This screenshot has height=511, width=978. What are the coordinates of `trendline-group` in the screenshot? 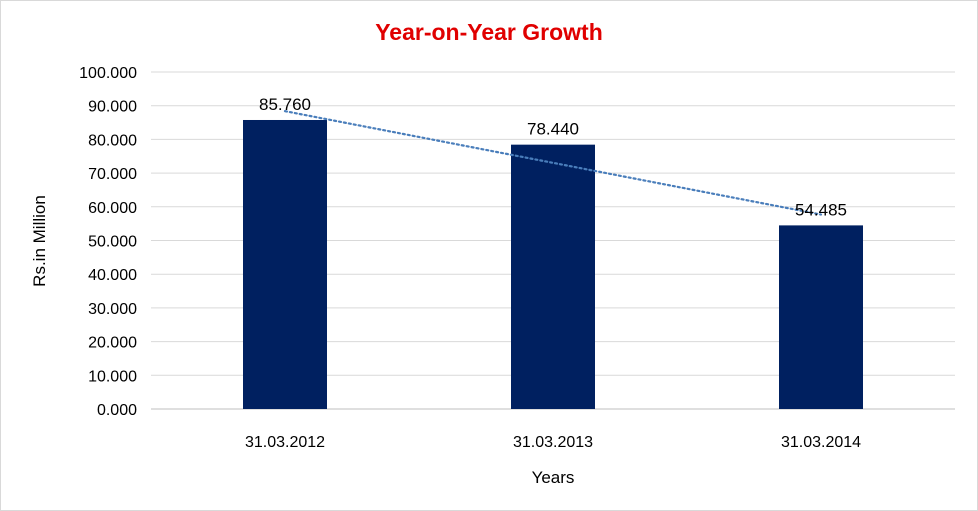 It's located at (553, 163).